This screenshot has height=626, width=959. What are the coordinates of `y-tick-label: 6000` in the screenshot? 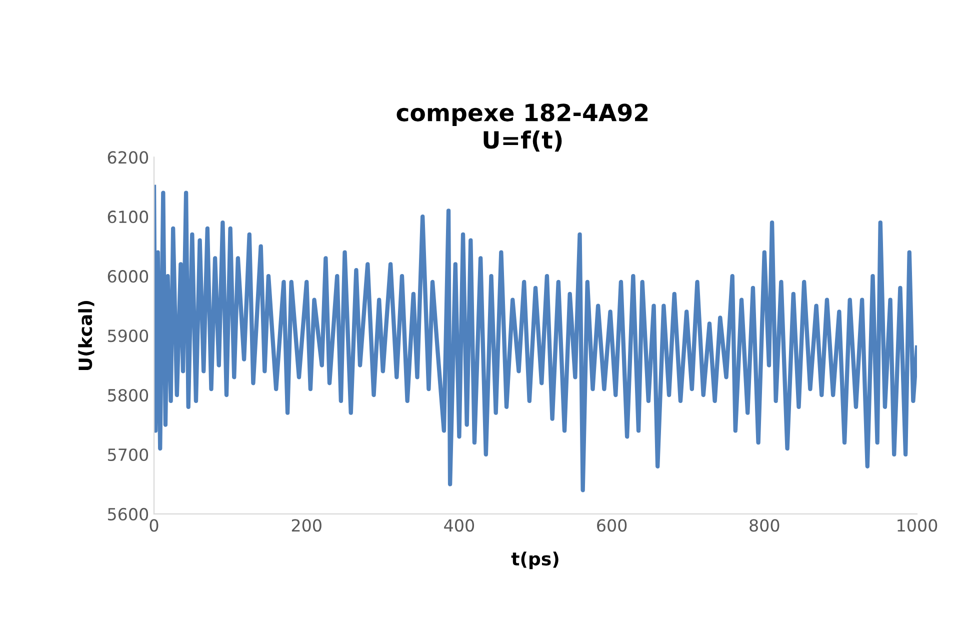 It's located at (128, 276).